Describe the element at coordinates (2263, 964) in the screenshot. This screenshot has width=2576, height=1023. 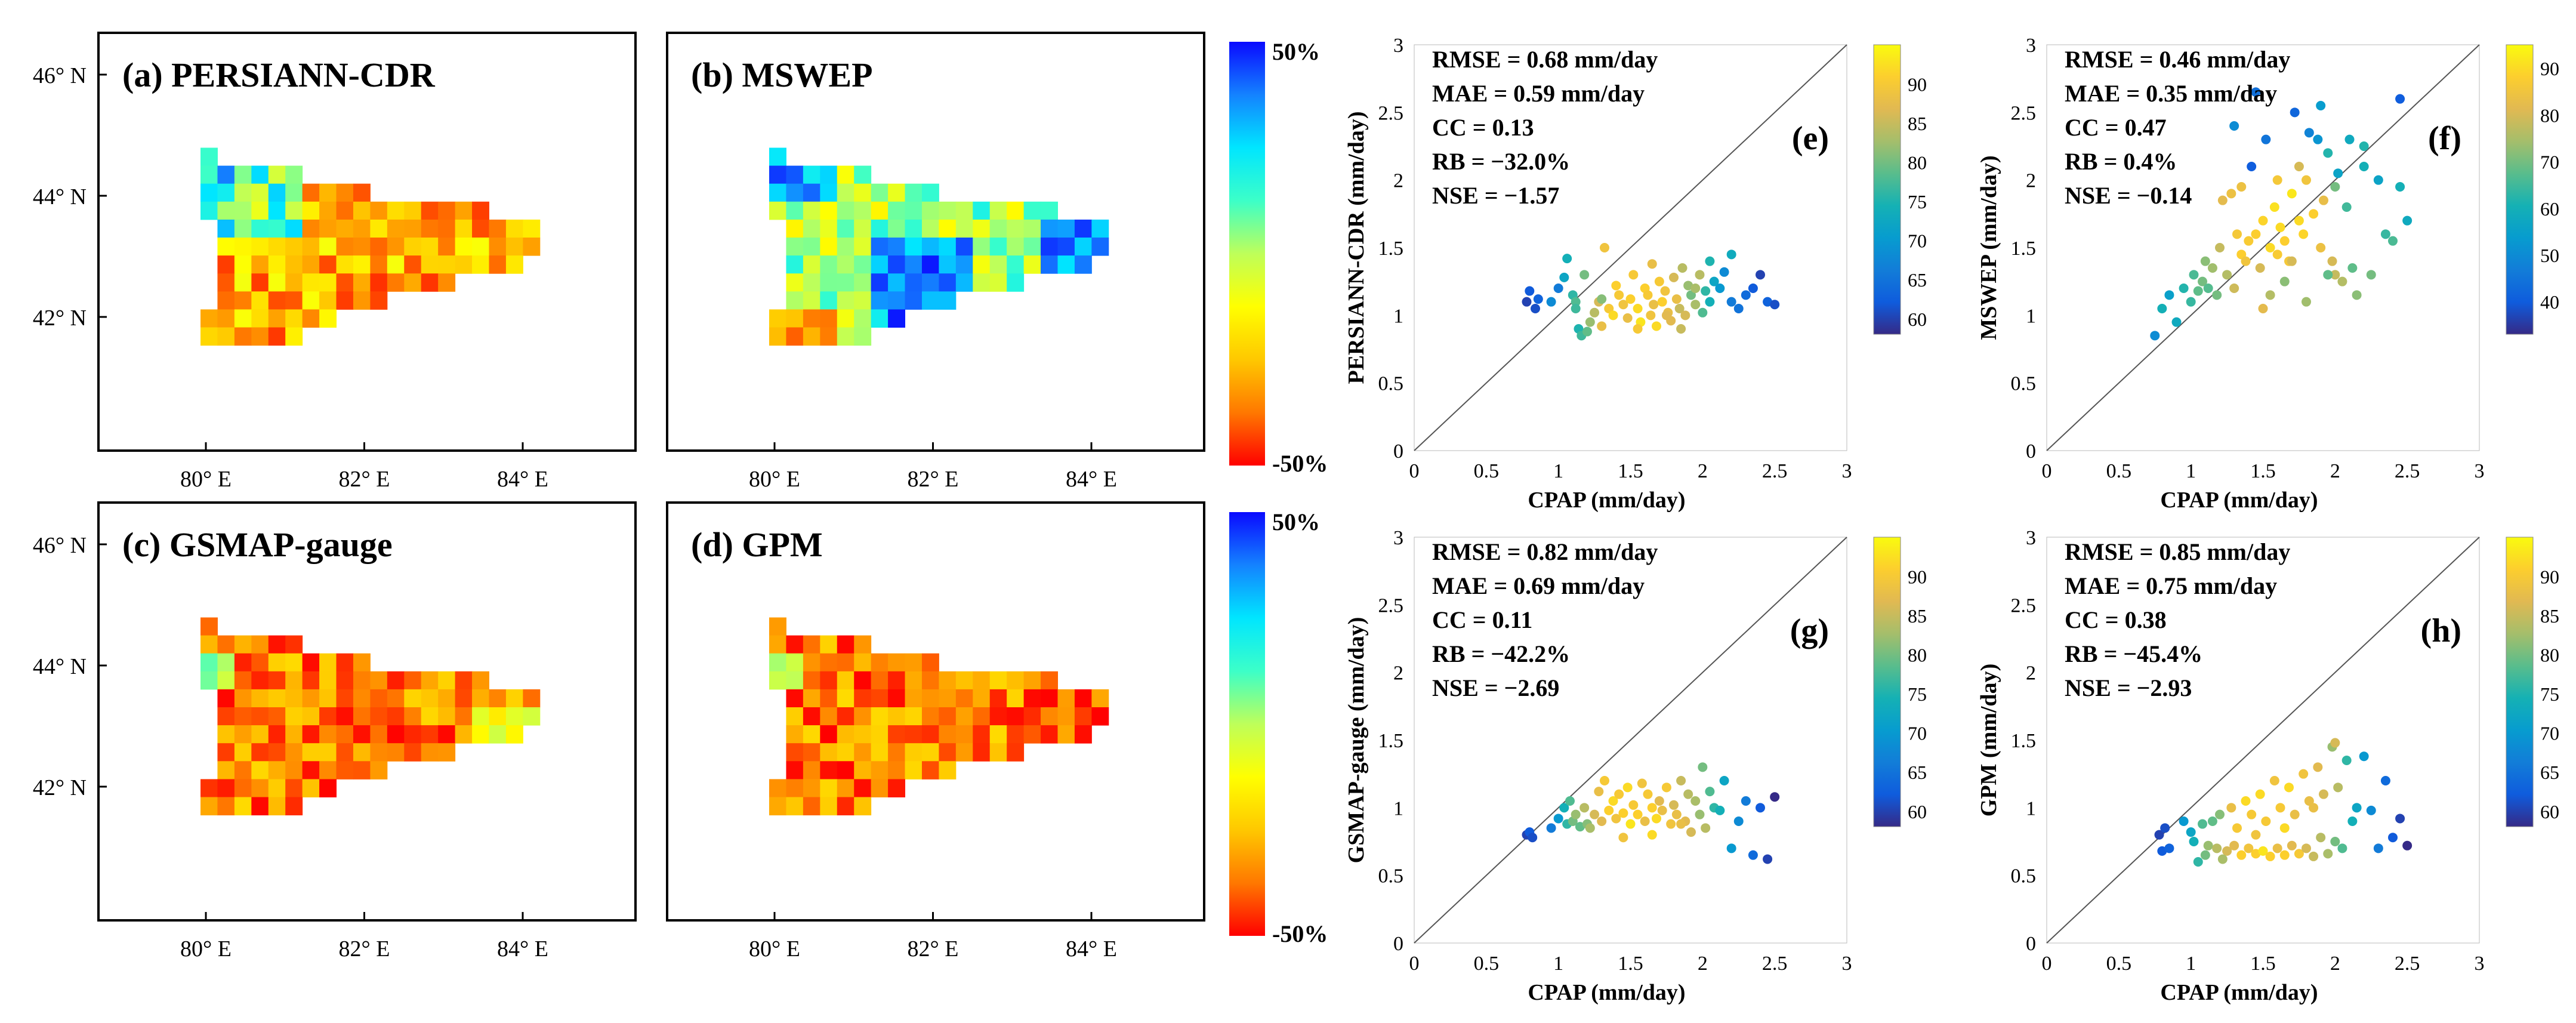
I see `scatter-xtick-h: 1.5` at that location.